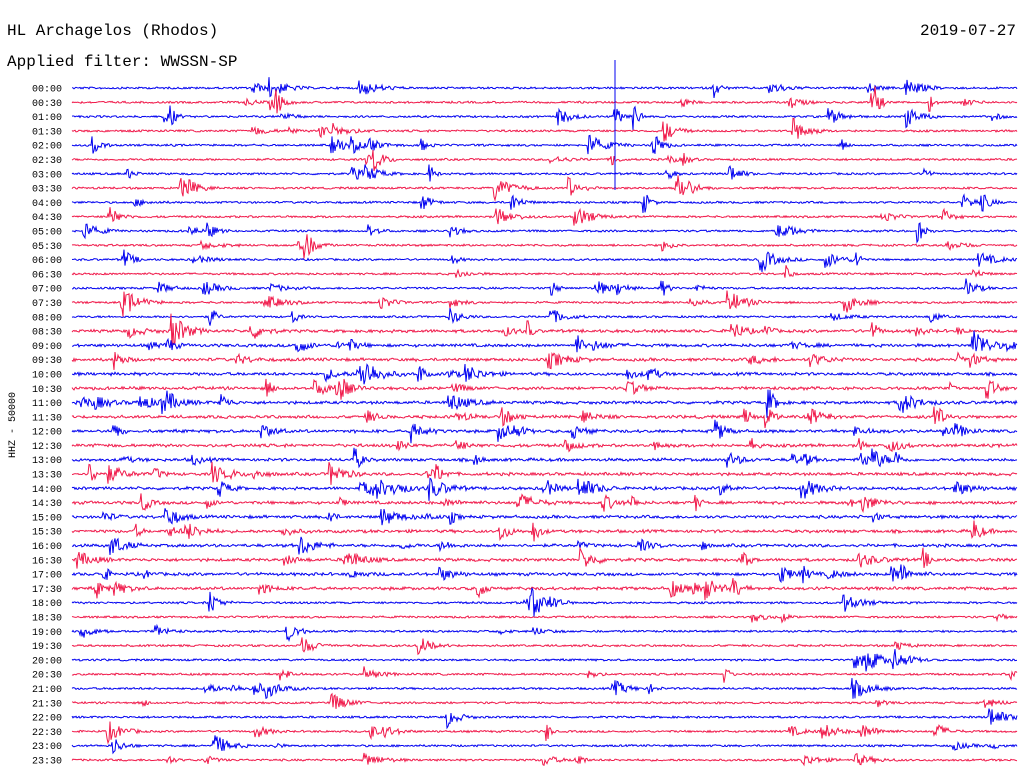 The image size is (1024, 780). I want to click on row-label: 11:00, so click(47, 404).